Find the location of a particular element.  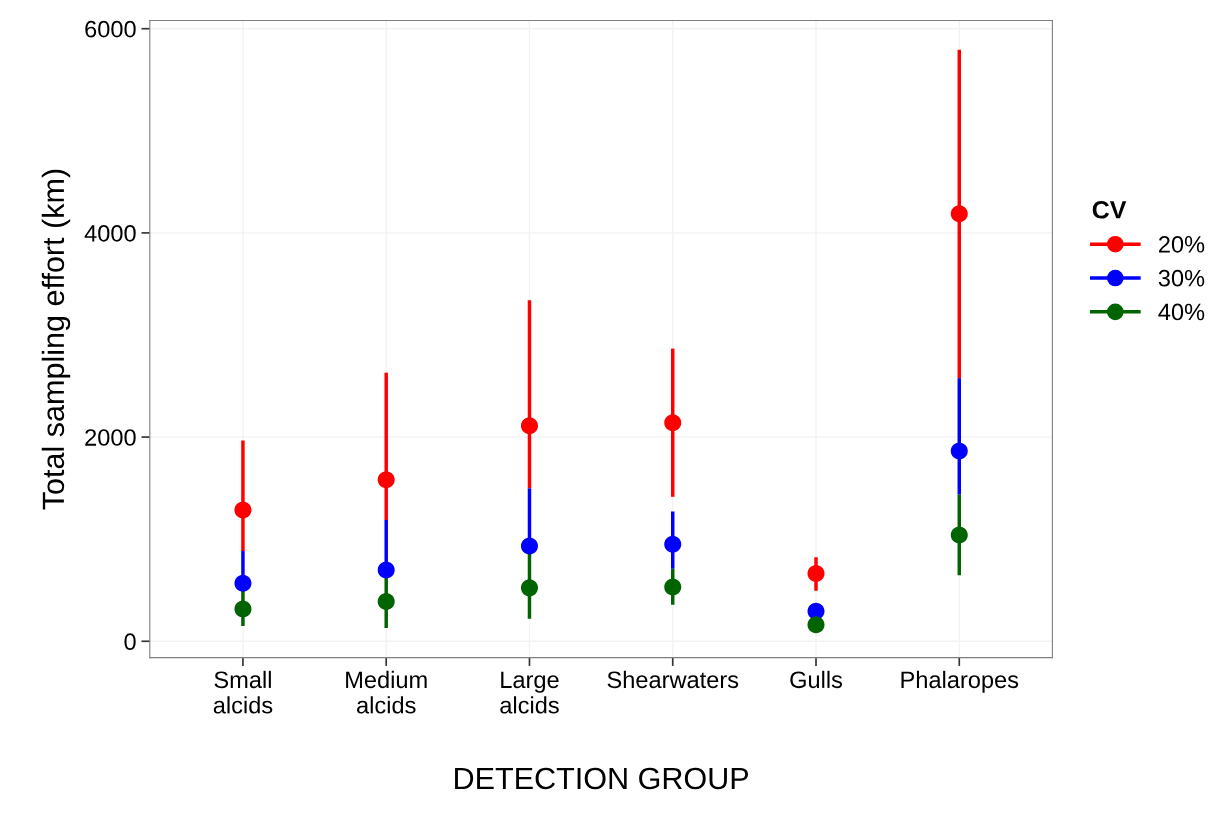

legend-label: 20% is located at coordinates (1182, 244).